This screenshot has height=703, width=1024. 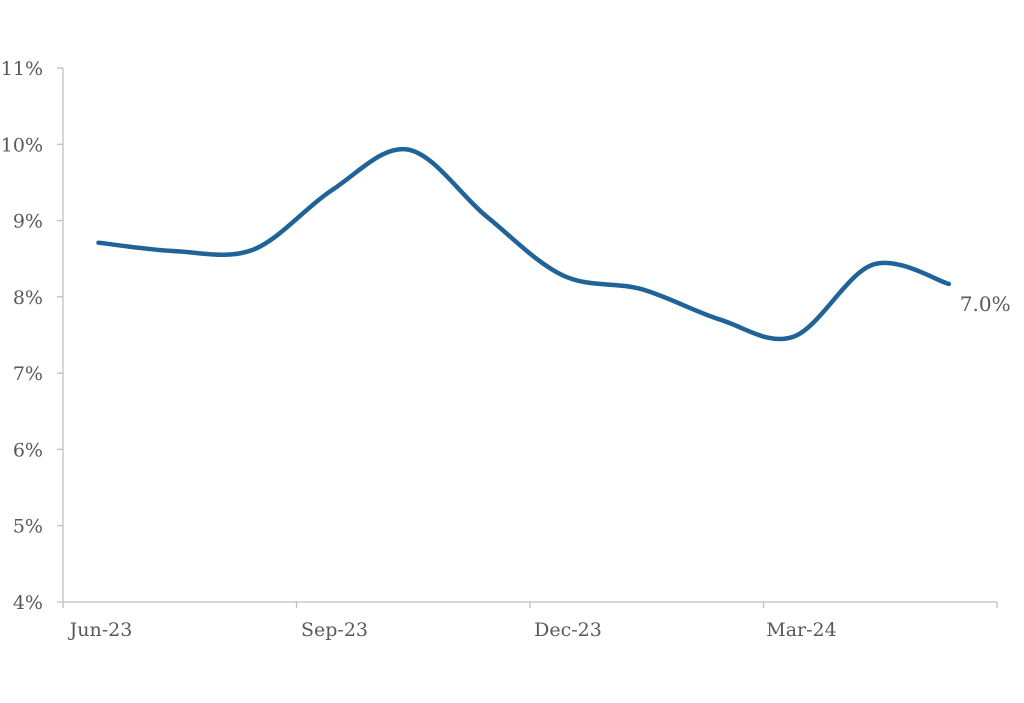 I want to click on x-tick-label: Sep-23, so click(x=334, y=630).